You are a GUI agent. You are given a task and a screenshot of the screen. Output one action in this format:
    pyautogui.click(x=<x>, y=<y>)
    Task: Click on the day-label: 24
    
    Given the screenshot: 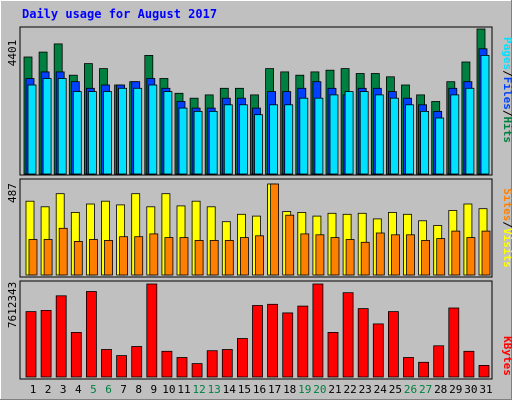 What is the action you would take?
    pyautogui.click(x=381, y=389)
    